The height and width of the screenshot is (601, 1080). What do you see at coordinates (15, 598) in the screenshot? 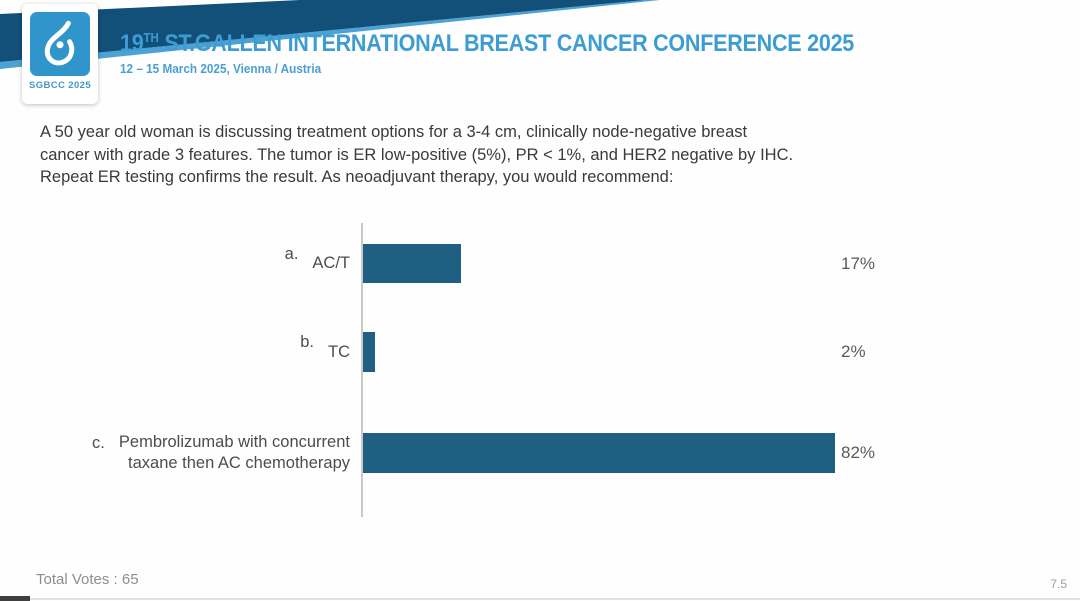
I see `video-progress-played` at bounding box center [15, 598].